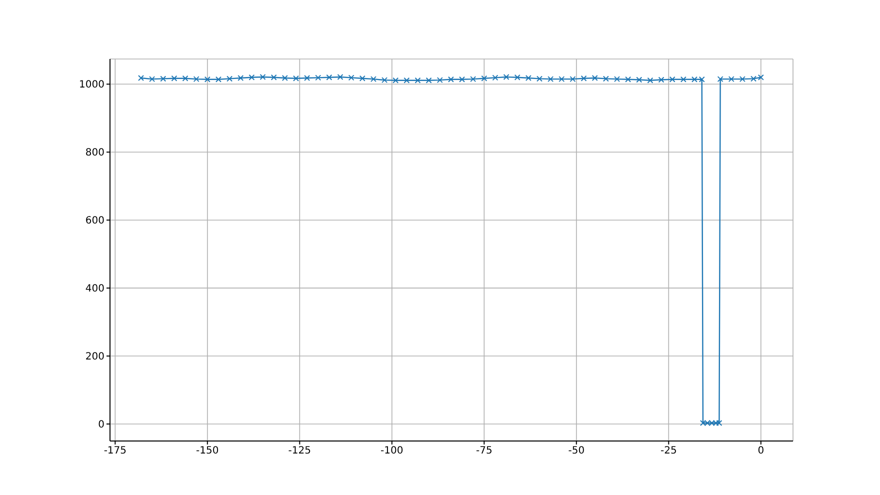 Image resolution: width=880 pixels, height=495 pixels. I want to click on y-tick-label: 1000, so click(91, 85).